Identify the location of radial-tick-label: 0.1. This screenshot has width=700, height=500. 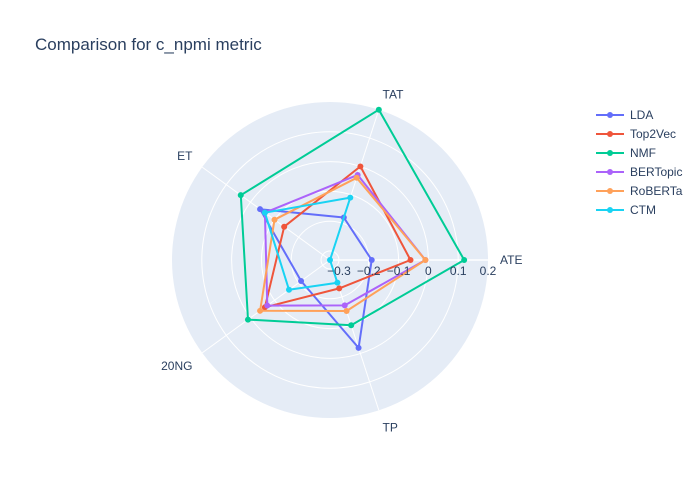
(458, 271).